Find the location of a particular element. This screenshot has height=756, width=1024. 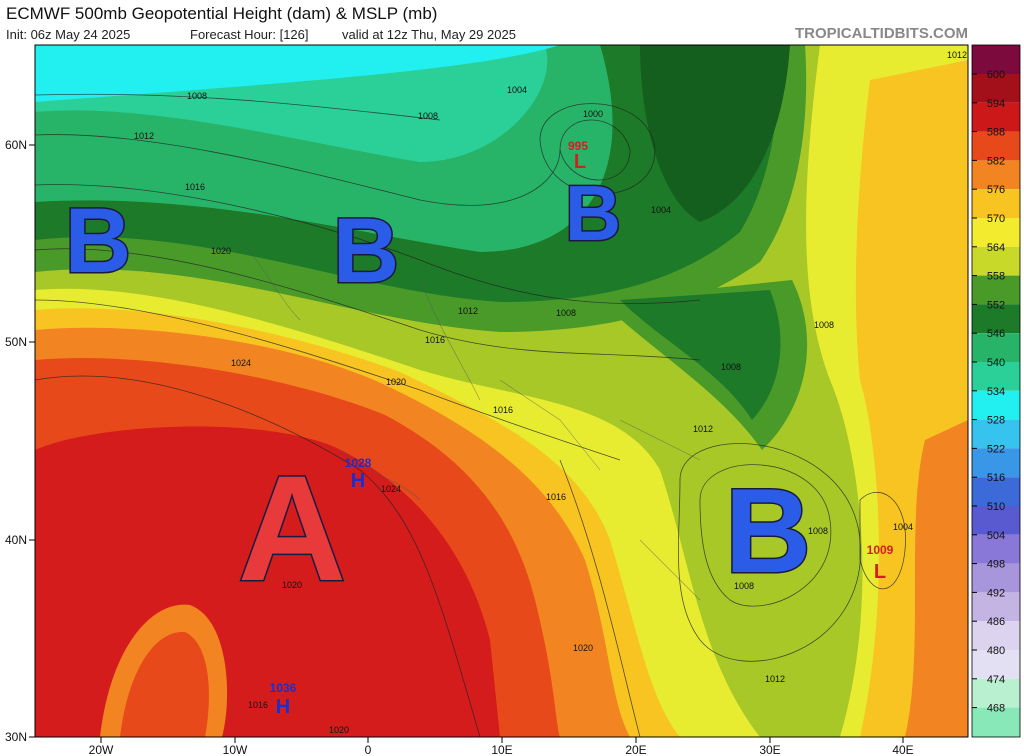

lon-tick-label: 0 is located at coordinates (368, 749).